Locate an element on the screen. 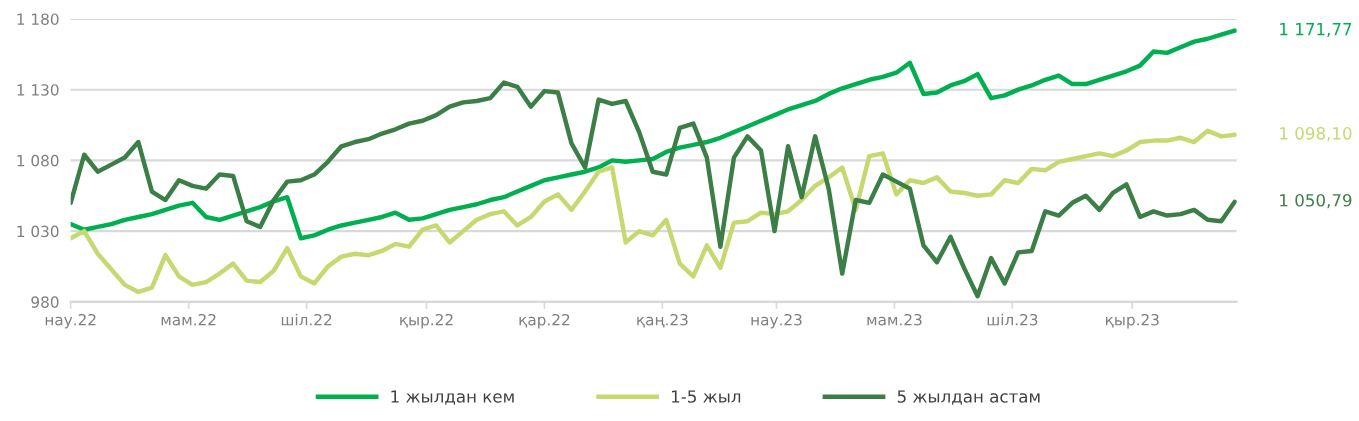 The height and width of the screenshot is (421, 1359). text: 1 171,77 is located at coordinates (1316, 30).